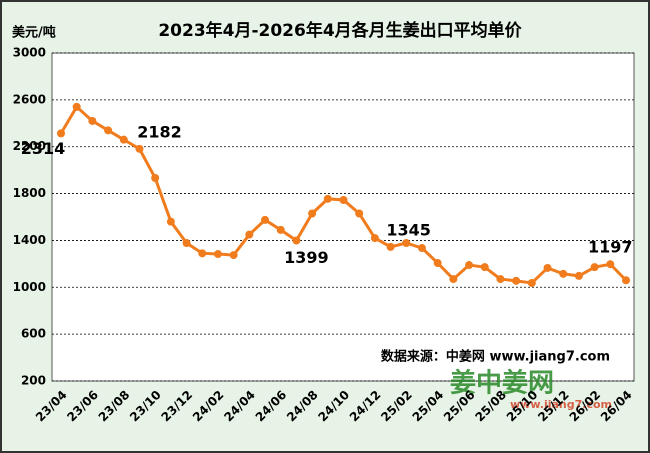 The width and height of the screenshot is (650, 453). Describe the element at coordinates (29, 146) in the screenshot. I see `y-tick-label: 2200` at that location.